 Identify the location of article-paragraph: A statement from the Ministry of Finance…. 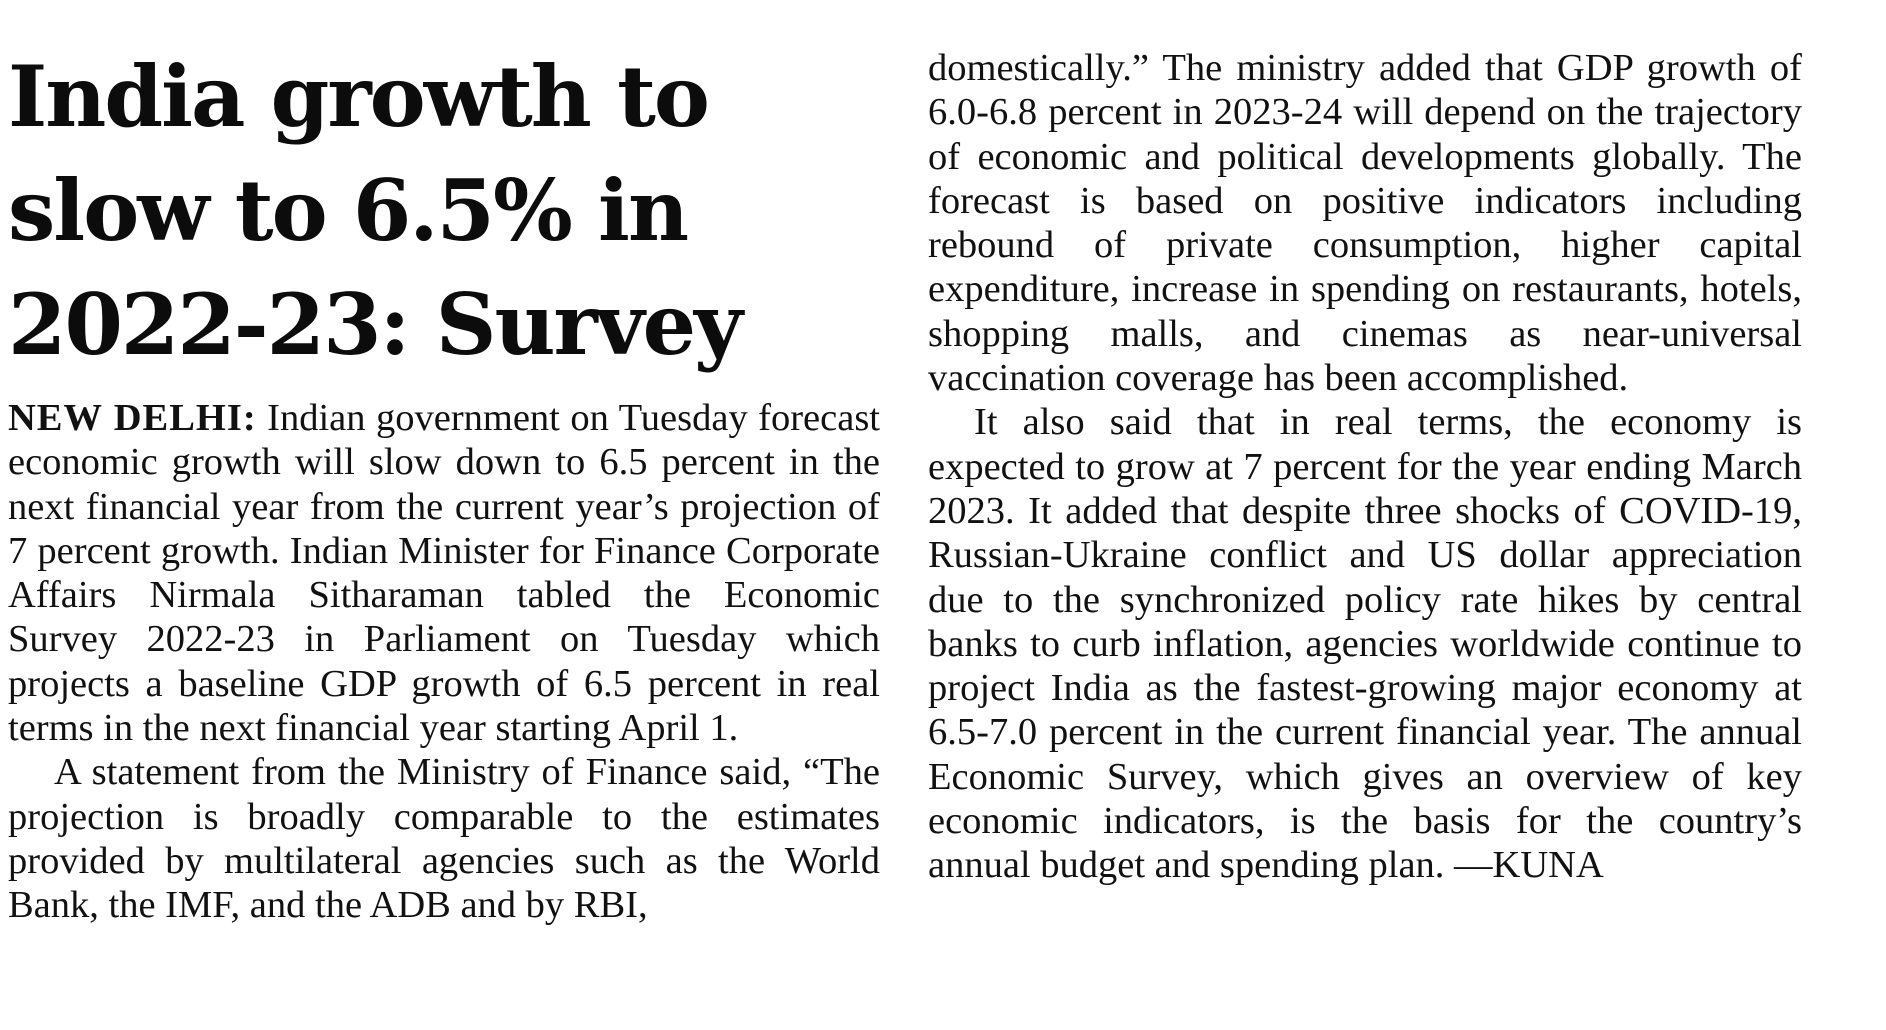
(444, 839).